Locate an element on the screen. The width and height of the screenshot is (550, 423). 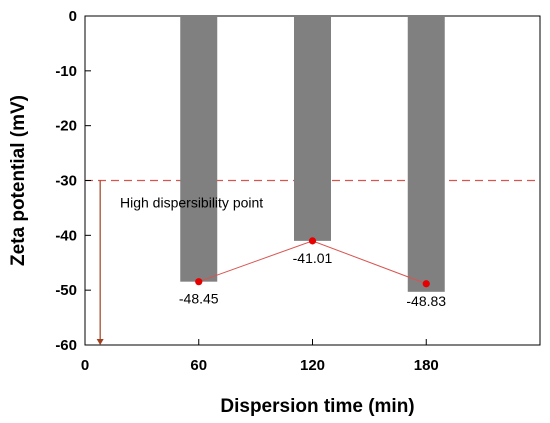
x-tick-label-60: 60 is located at coordinates (198, 365).